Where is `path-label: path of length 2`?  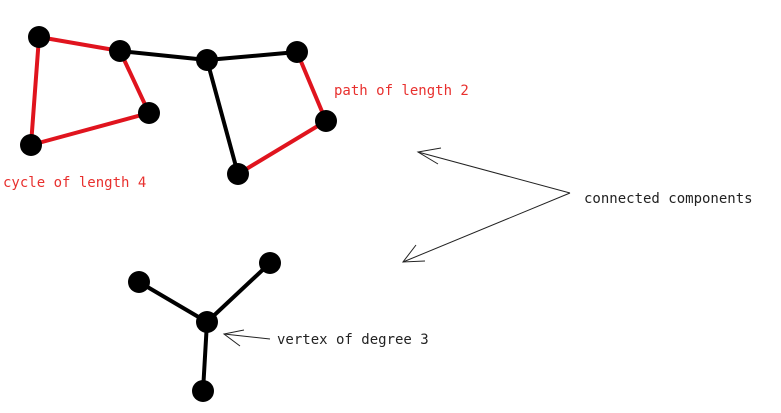 path-label: path of length 2 is located at coordinates (401, 91).